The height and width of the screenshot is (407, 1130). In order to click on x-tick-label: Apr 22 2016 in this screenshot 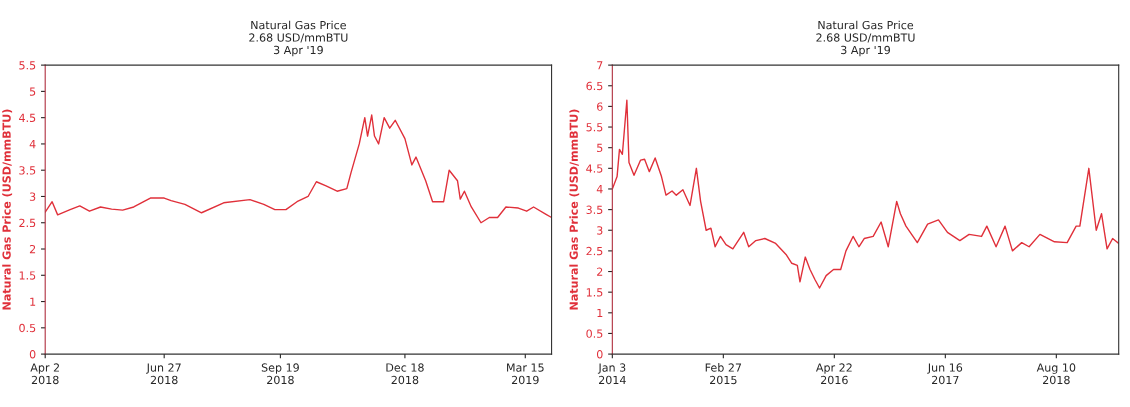, I will do `click(833, 374)`.